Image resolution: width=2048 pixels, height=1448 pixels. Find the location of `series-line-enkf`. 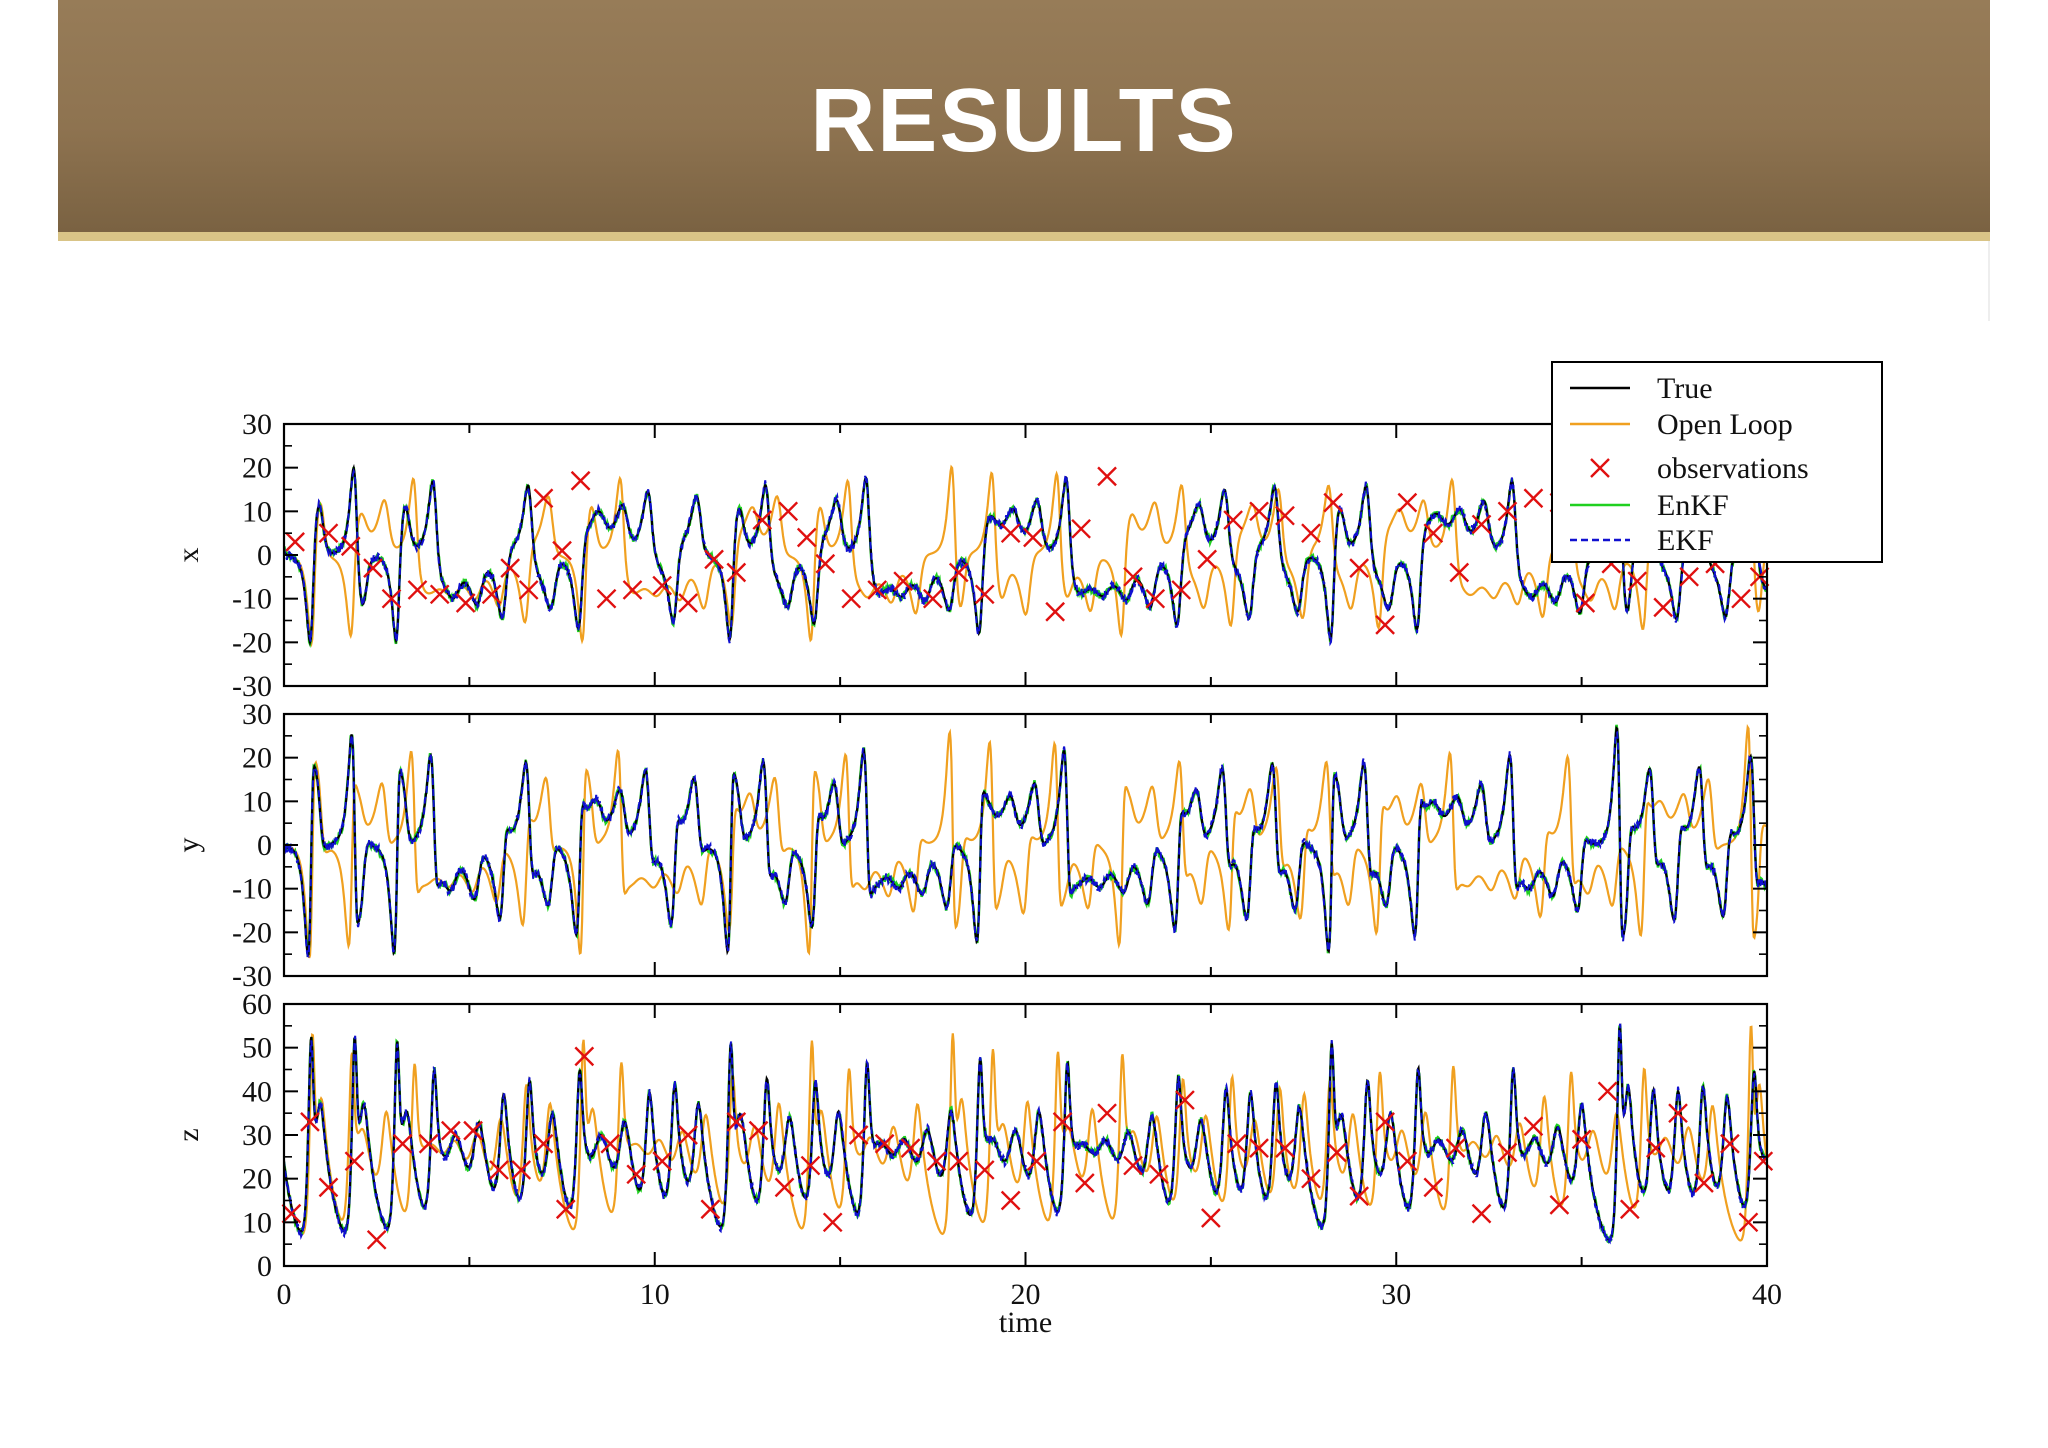

series-line-enkf is located at coordinates (1025, 1134).